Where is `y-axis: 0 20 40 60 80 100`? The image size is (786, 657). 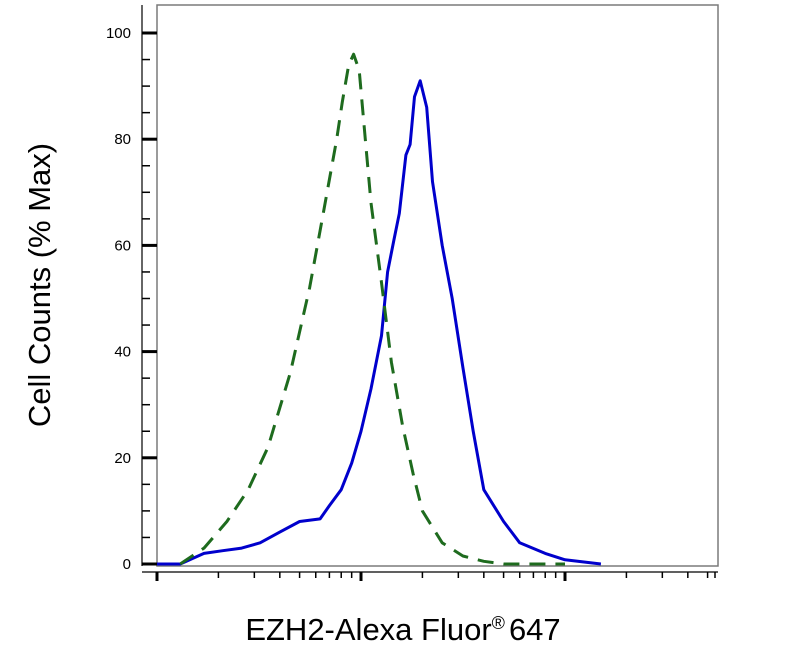
y-axis: 0 20 40 60 80 100 is located at coordinates (131, 289).